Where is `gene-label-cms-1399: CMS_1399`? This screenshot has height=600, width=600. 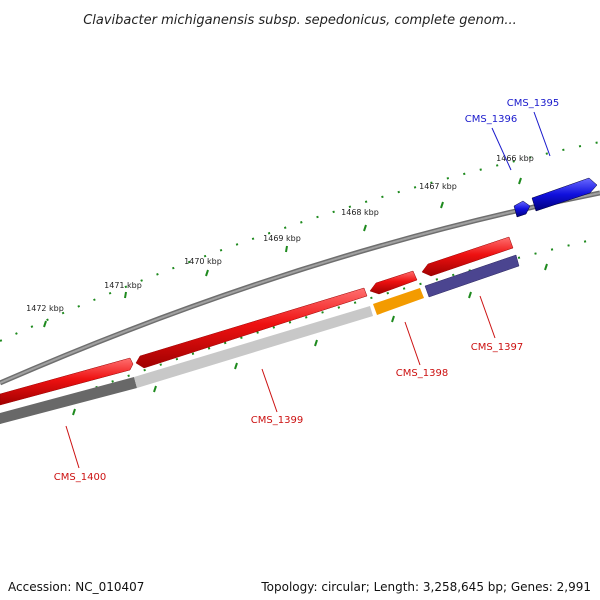
gene-label-cms-1399: CMS_1399 is located at coordinates (277, 420).